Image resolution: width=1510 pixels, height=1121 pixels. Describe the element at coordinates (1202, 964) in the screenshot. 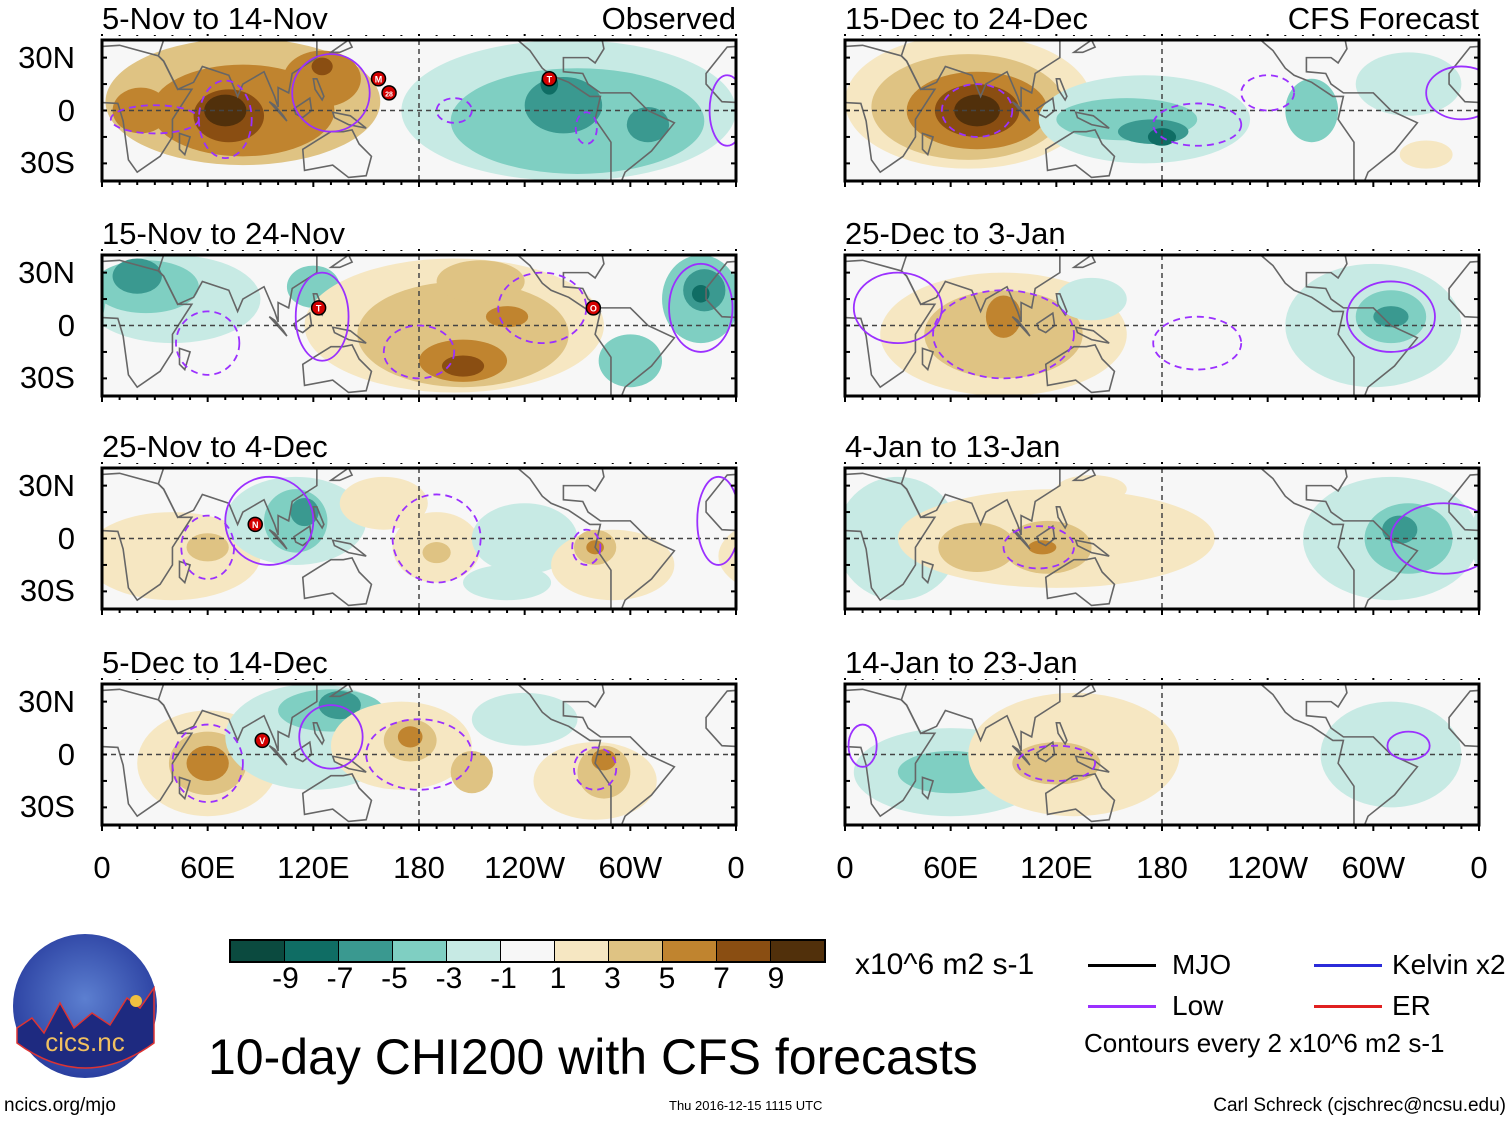

I see `legend-mjo: MJO` at that location.